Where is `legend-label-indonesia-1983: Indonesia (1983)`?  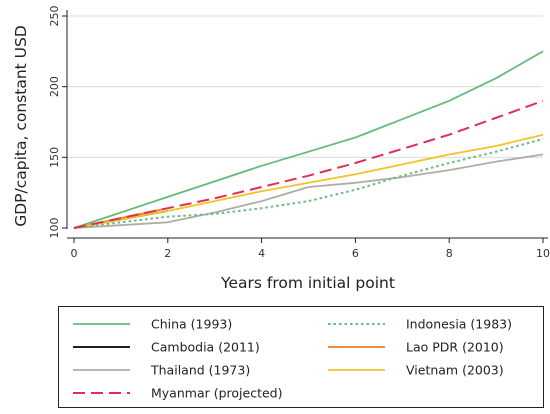 legend-label-indonesia-1983: Indonesia (1983) is located at coordinates (459, 324).